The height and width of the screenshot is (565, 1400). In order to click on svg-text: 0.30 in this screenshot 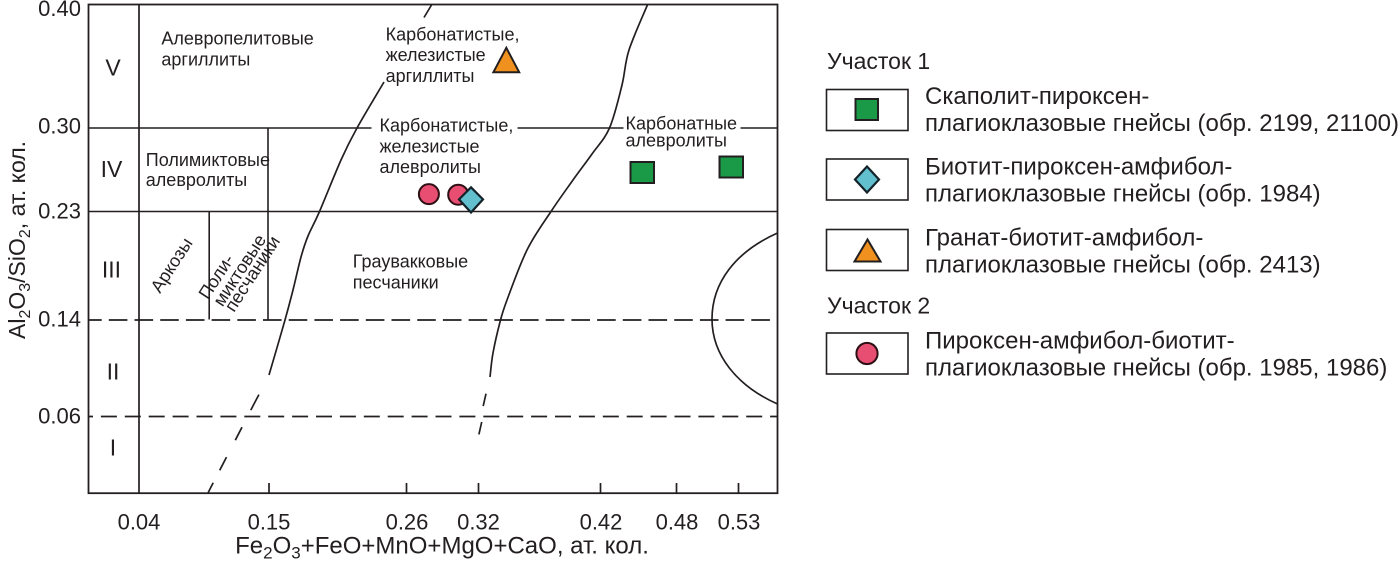, I will do `click(59, 126)`.